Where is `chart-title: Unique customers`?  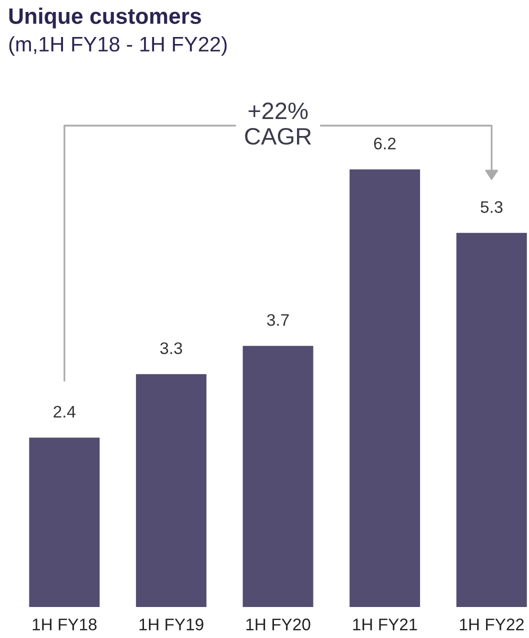
chart-title: Unique customers is located at coordinates (105, 18).